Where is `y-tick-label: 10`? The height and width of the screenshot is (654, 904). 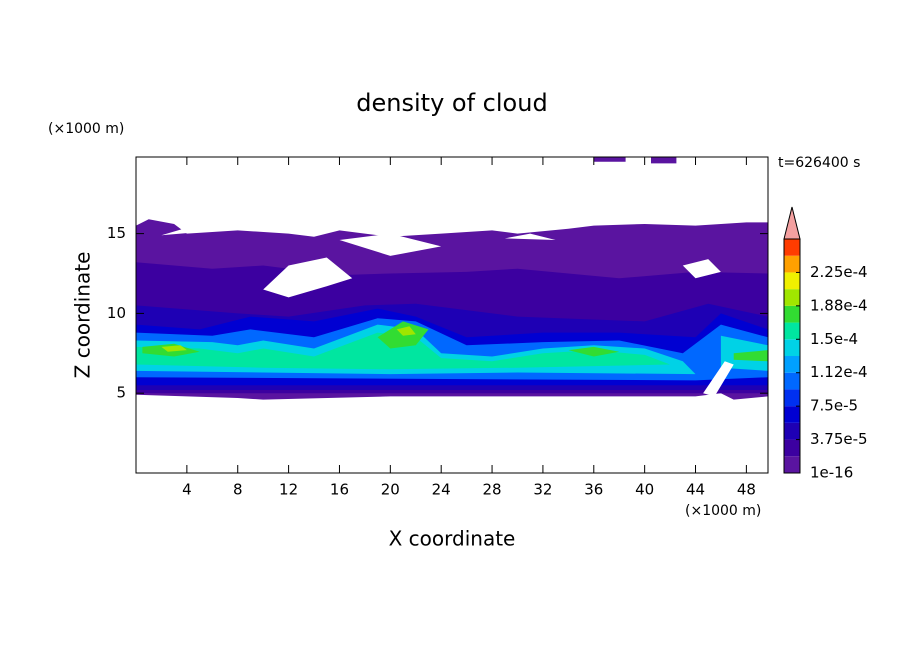
y-tick-label: 10 is located at coordinates (116, 313).